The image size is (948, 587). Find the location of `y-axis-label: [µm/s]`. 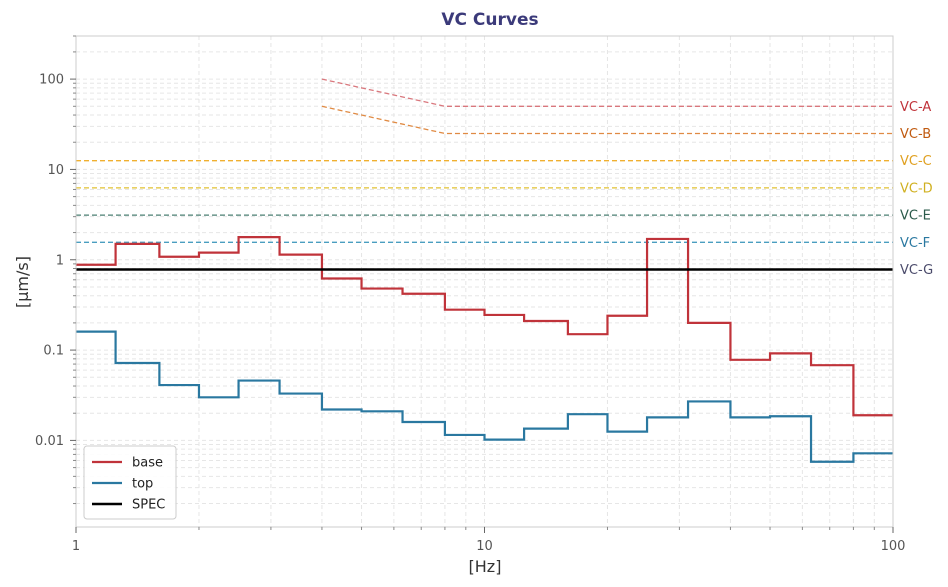

y-axis-label: [µm/s] is located at coordinates (22, 282).